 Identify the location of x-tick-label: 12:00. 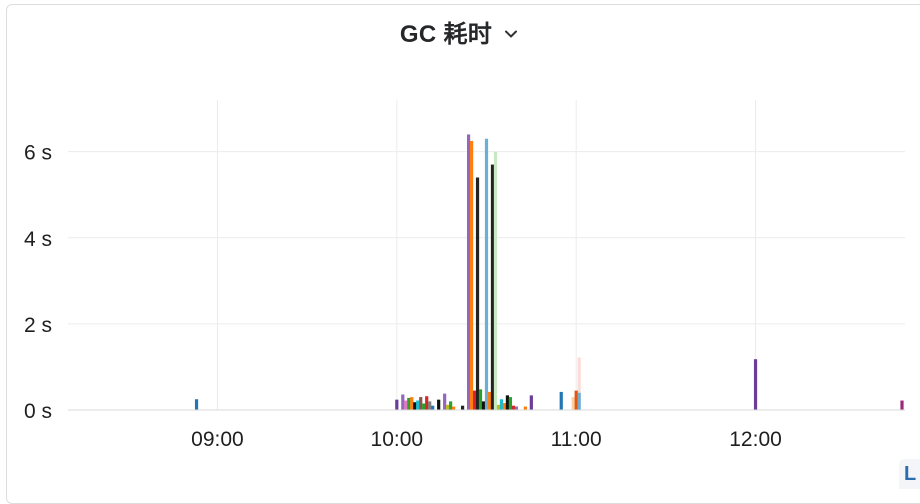
(755, 439).